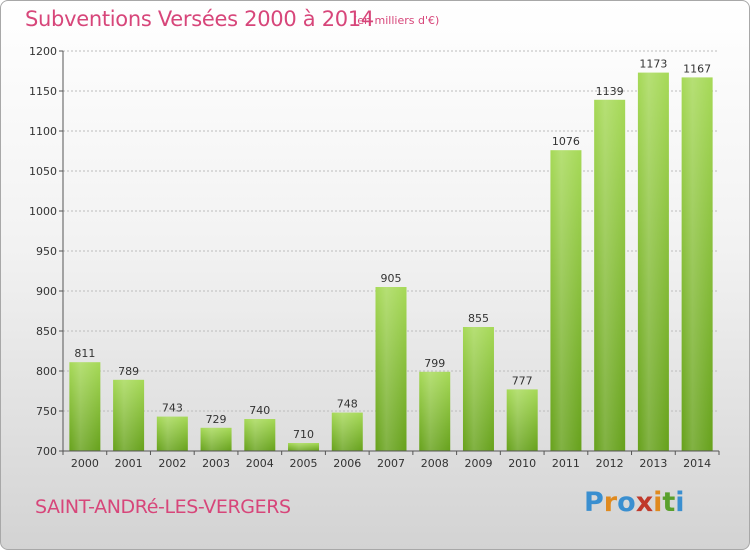  What do you see at coordinates (566, 141) in the screenshot?
I see `data-label: 1076` at bounding box center [566, 141].